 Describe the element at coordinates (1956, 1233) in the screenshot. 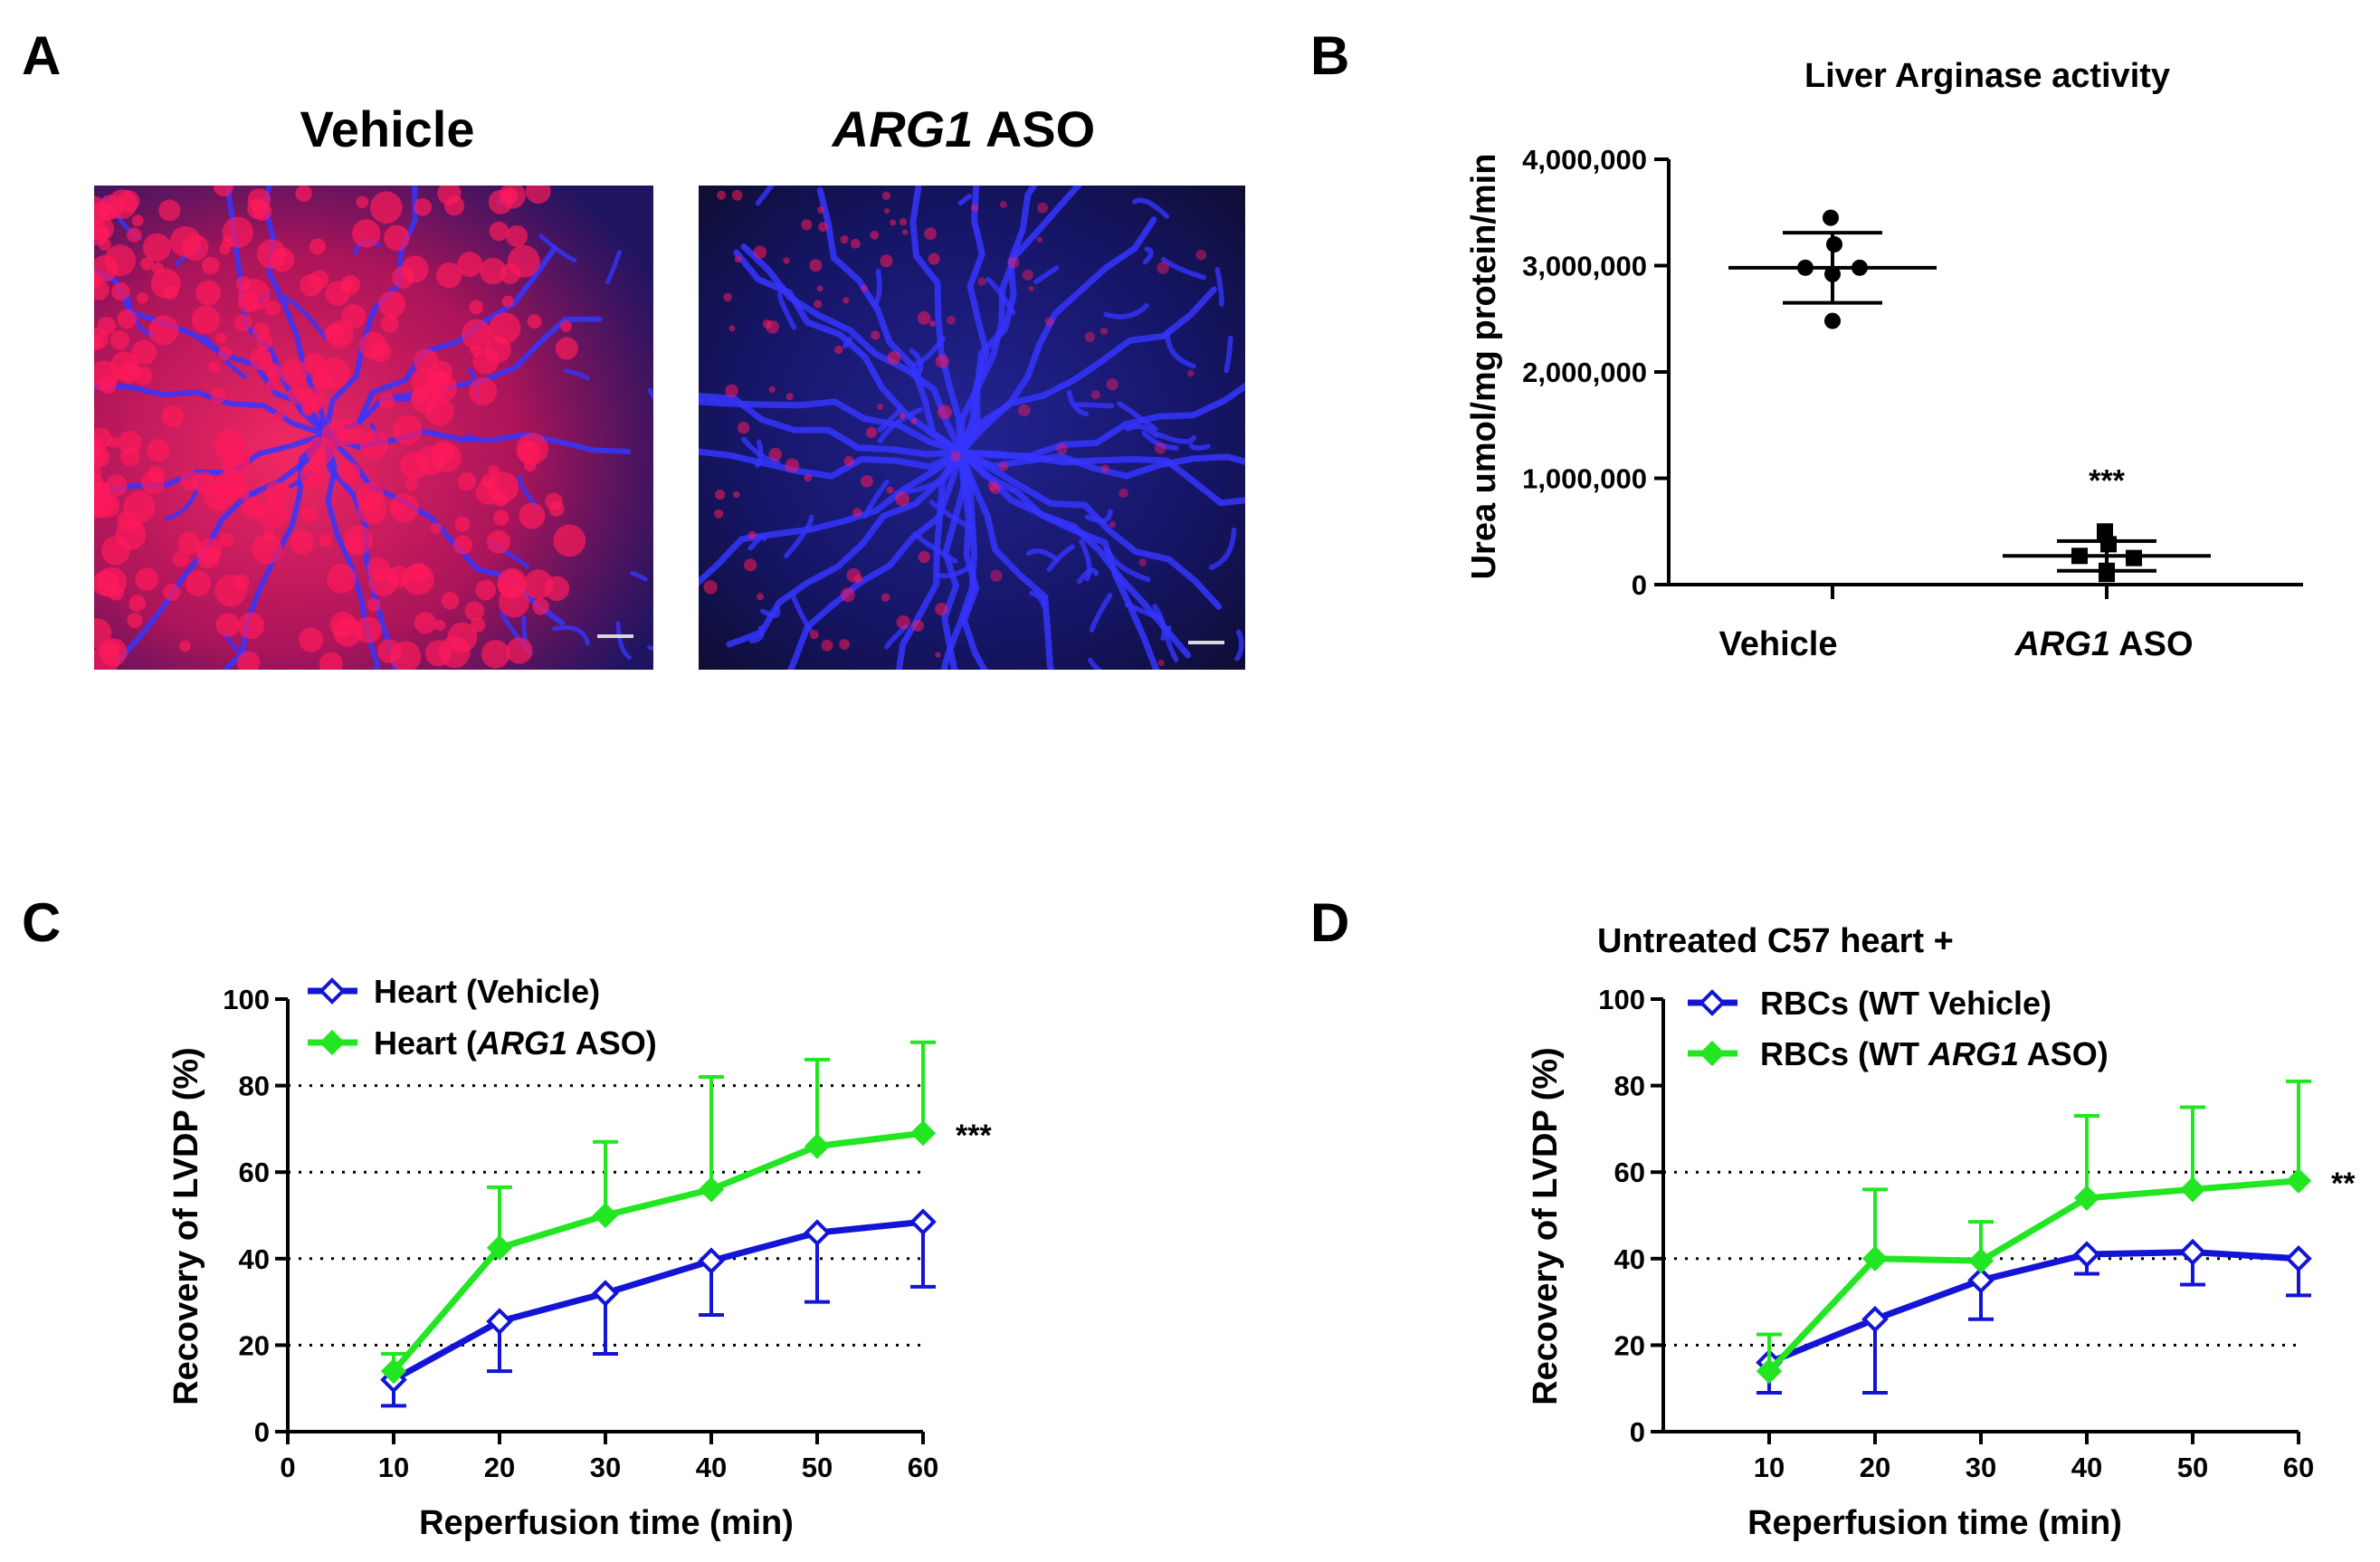

I see `chart-d-plot: 0 20 40 60 80 100 10 20 30 40 50 60` at that location.